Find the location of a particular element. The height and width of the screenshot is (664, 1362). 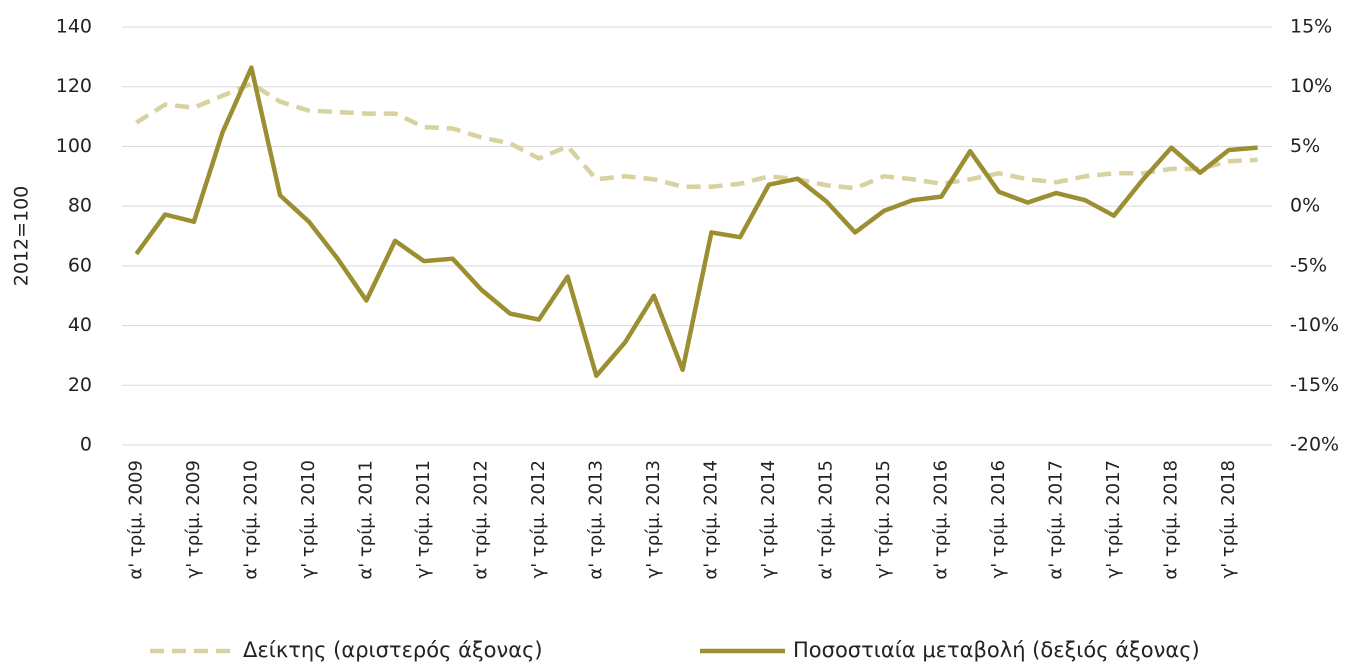

x-tick-label: α' τρίμ. 2013 is located at coordinates (595, 520).